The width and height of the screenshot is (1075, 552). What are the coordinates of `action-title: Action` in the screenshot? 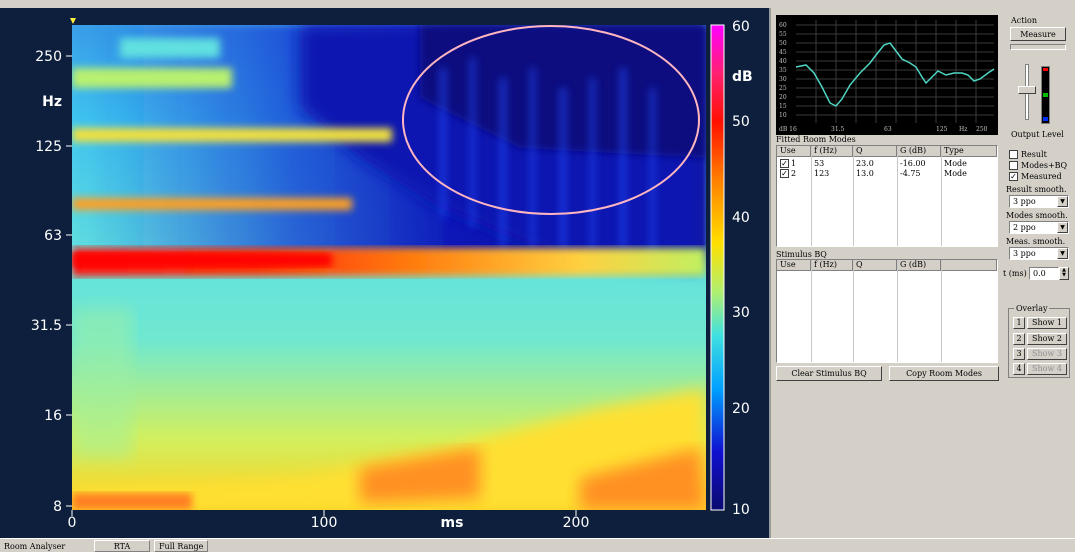 It's located at (1024, 20).